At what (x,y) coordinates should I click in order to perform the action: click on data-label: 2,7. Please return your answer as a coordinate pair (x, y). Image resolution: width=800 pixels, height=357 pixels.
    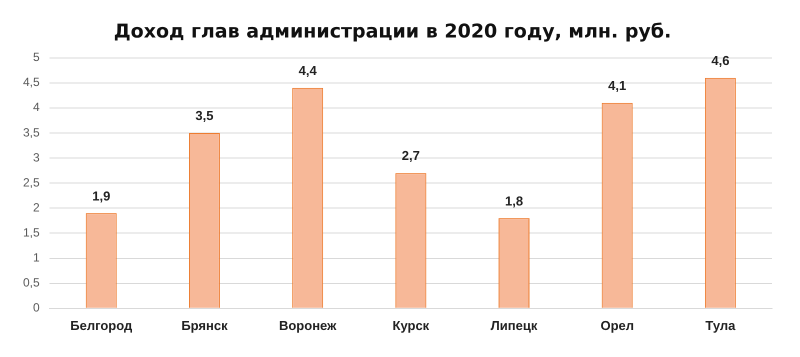
    Looking at the image, I should click on (411, 156).